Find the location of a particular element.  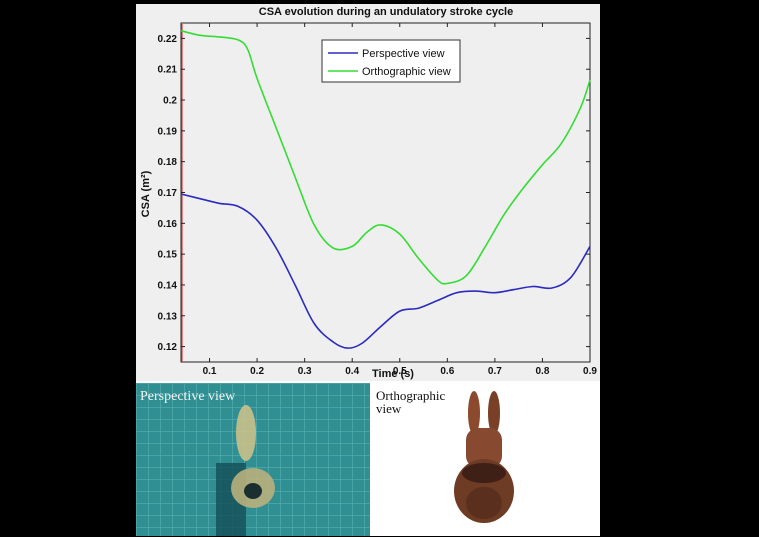

y-tick-label: 0.14 is located at coordinates (168, 285).